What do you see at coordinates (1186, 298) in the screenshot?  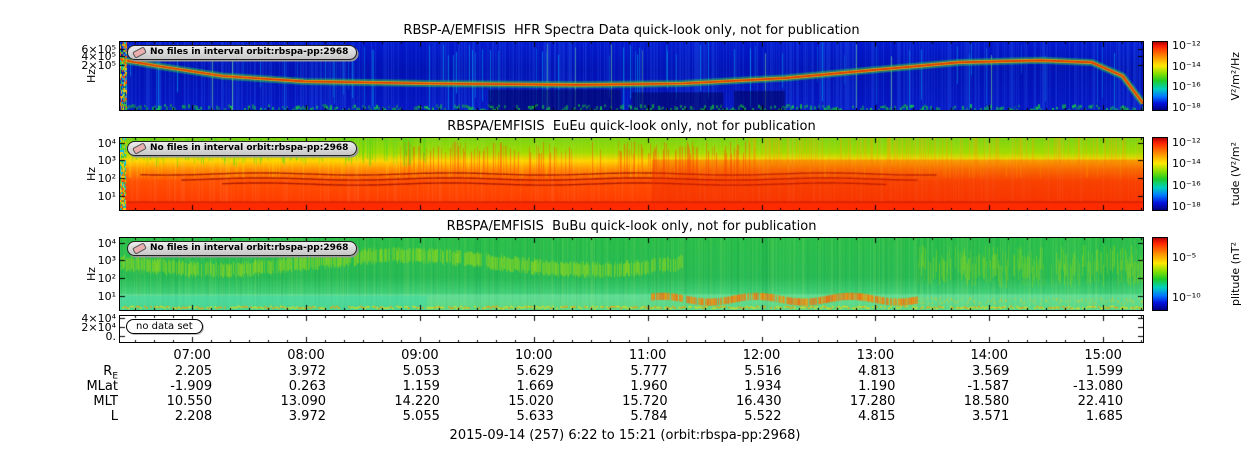 I see `colorbar-tick-label: 10⁻¹⁰` at bounding box center [1186, 298].